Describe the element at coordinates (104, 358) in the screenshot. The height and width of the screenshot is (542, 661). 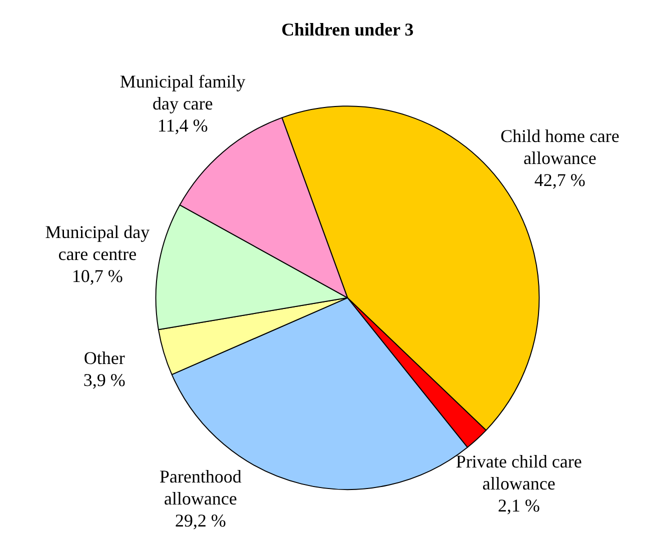
I see `slice-label: Other` at that location.